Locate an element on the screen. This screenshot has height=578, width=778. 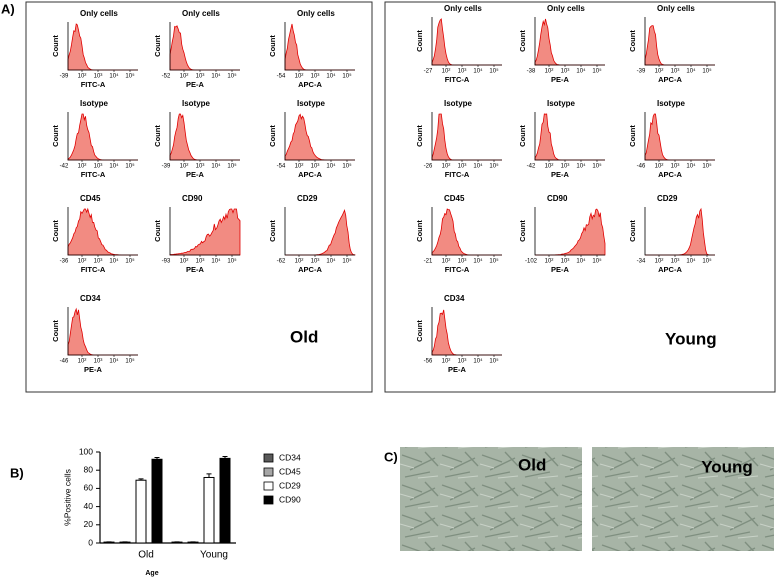
histogram-title: CD34 is located at coordinates (454, 298).